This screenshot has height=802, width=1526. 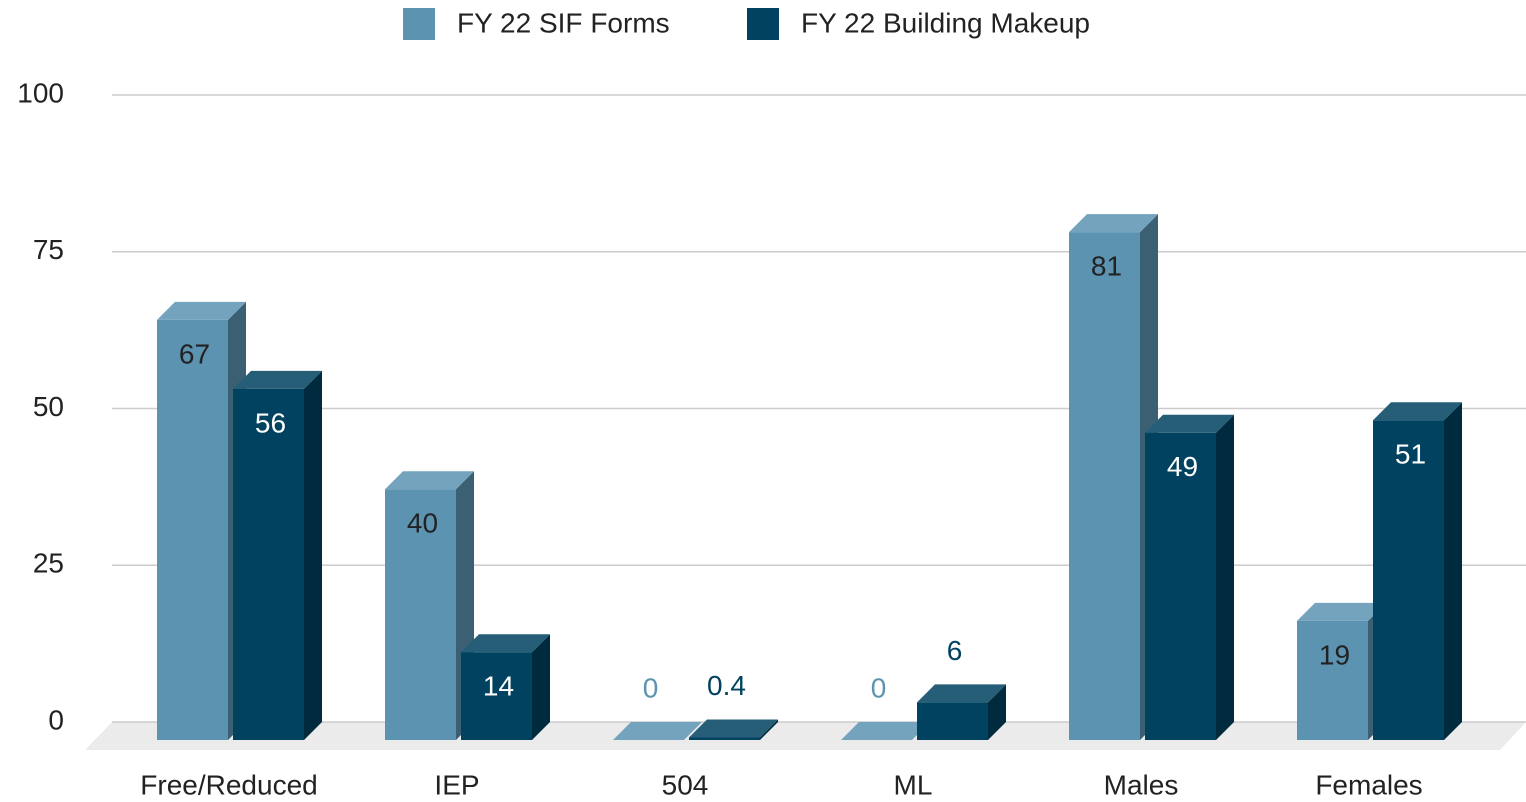 I want to click on x-tick-label: 504, so click(x=685, y=784).